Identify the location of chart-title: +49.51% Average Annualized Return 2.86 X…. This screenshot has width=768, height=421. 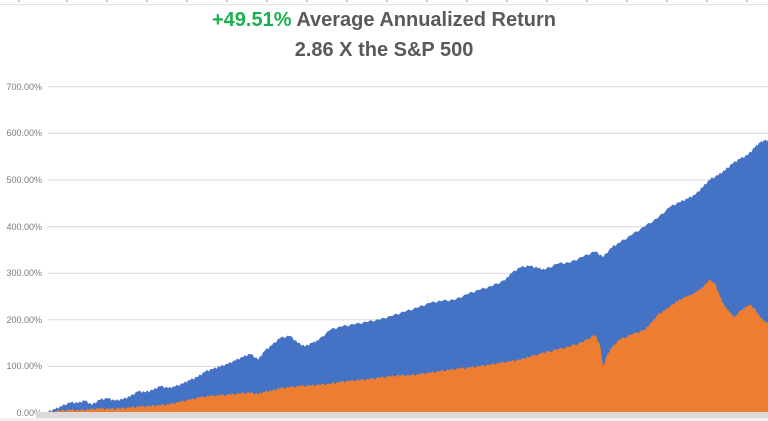
(384, 35).